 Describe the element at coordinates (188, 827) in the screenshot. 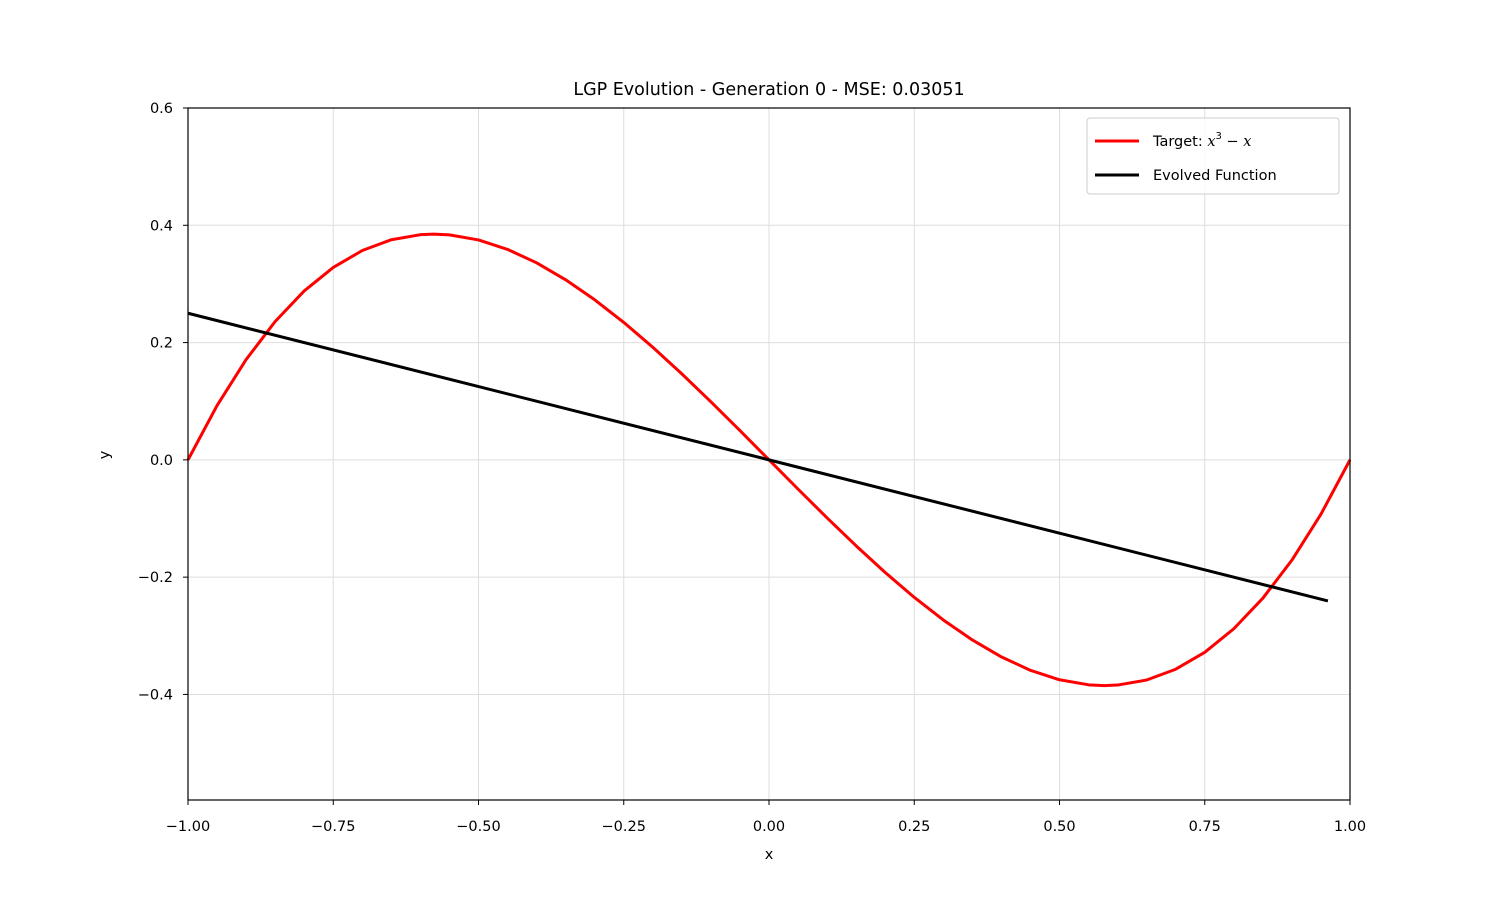

I see `x-tick-label: −1.00` at that location.